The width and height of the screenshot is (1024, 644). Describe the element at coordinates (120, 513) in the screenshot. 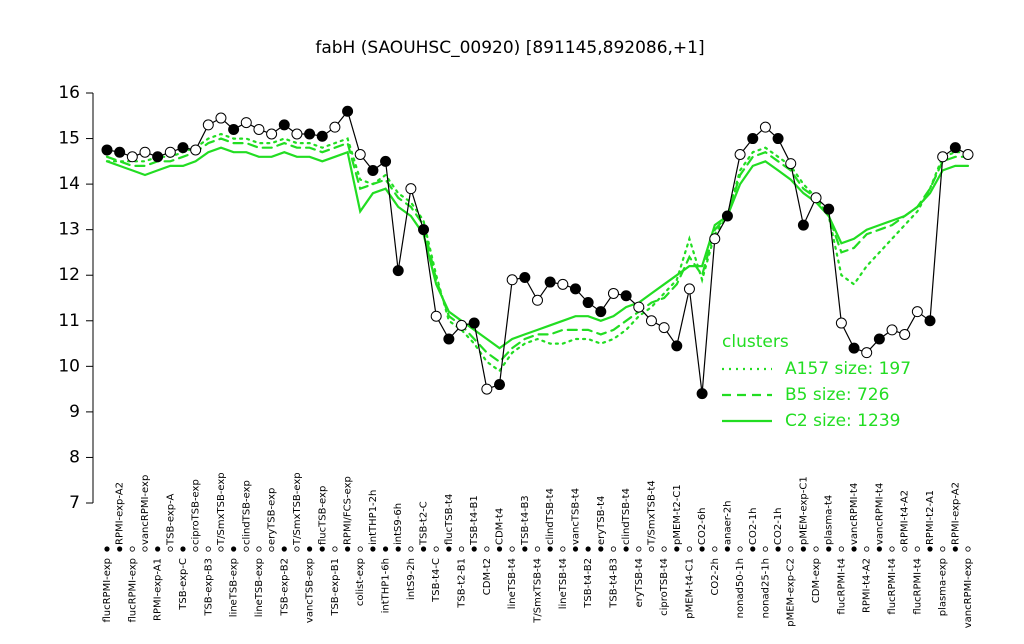

I see `category-label: RPMI-exp-A2` at that location.